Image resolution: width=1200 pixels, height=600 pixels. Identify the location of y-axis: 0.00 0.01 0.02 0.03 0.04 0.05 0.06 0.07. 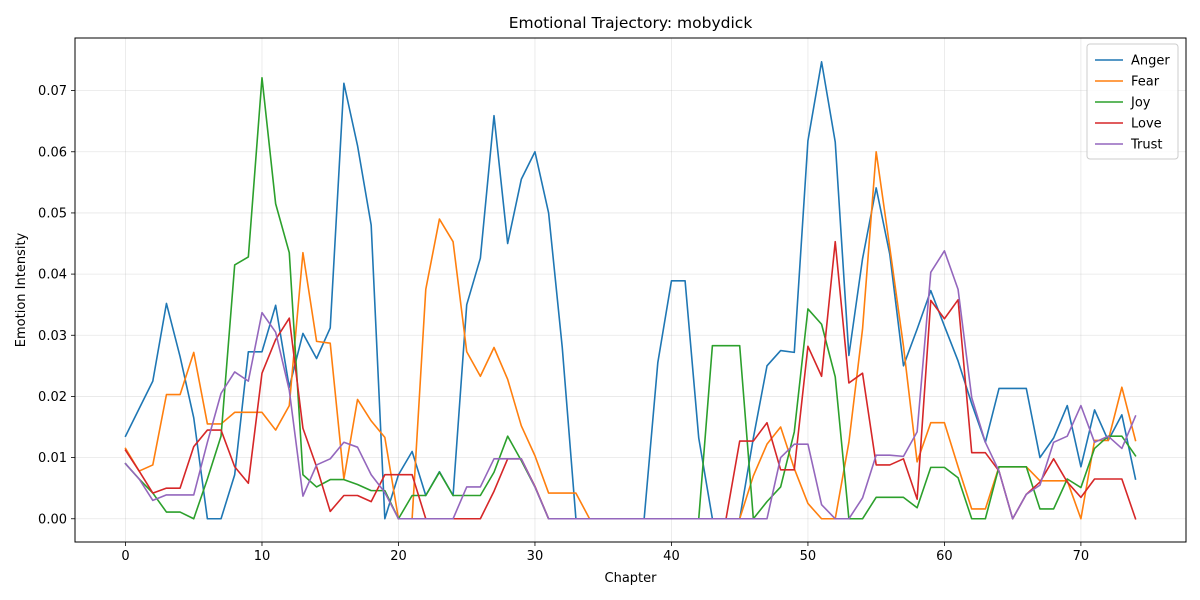
(56, 305).